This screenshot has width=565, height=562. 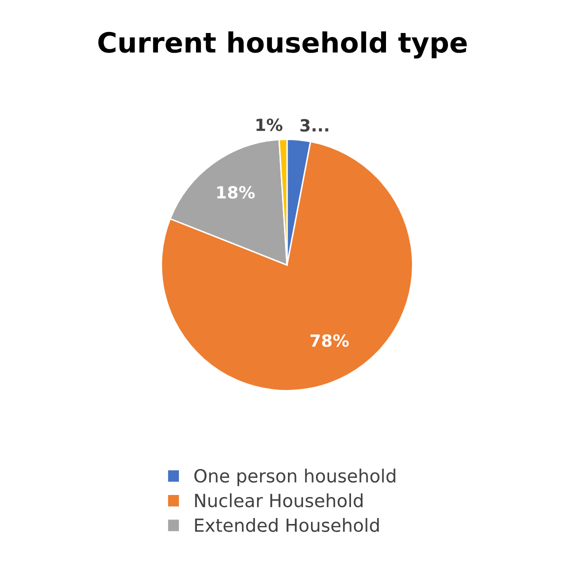 I want to click on legend-label: One person household, so click(x=295, y=477).